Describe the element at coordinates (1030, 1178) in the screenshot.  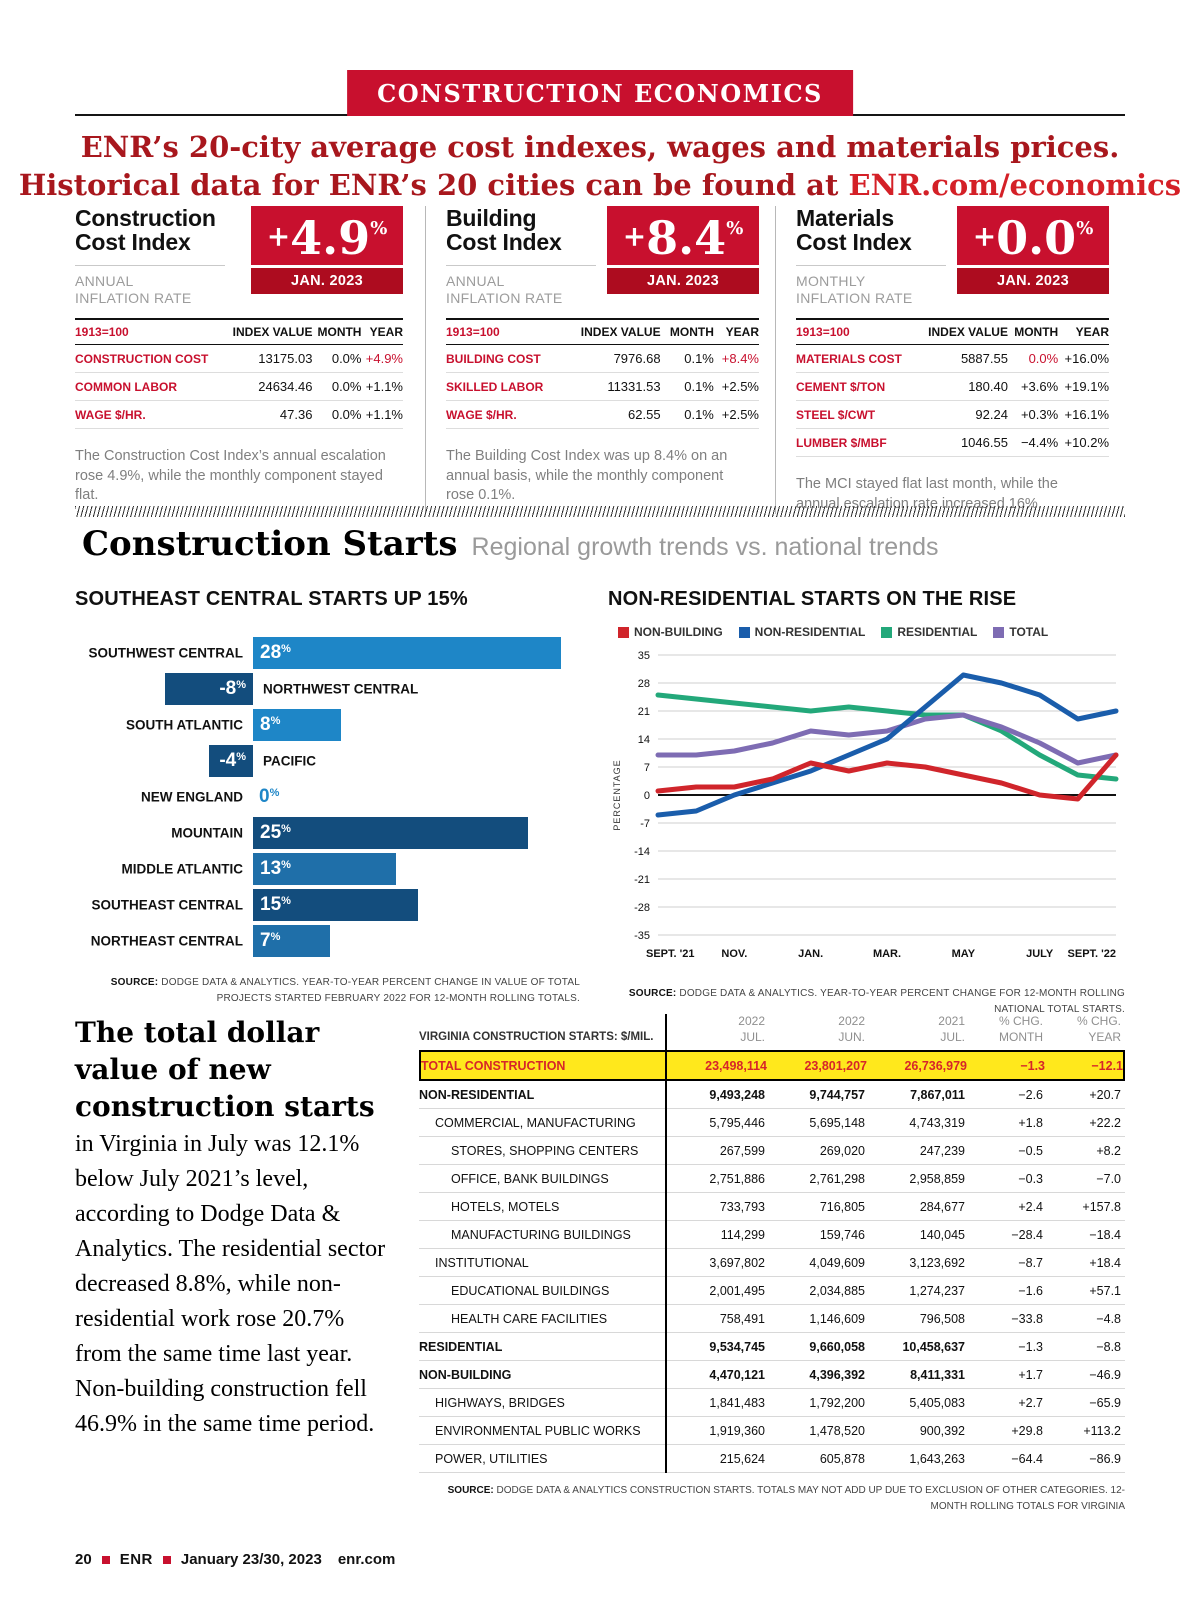
I see `va-chg-month-cell: −0.3` at that location.